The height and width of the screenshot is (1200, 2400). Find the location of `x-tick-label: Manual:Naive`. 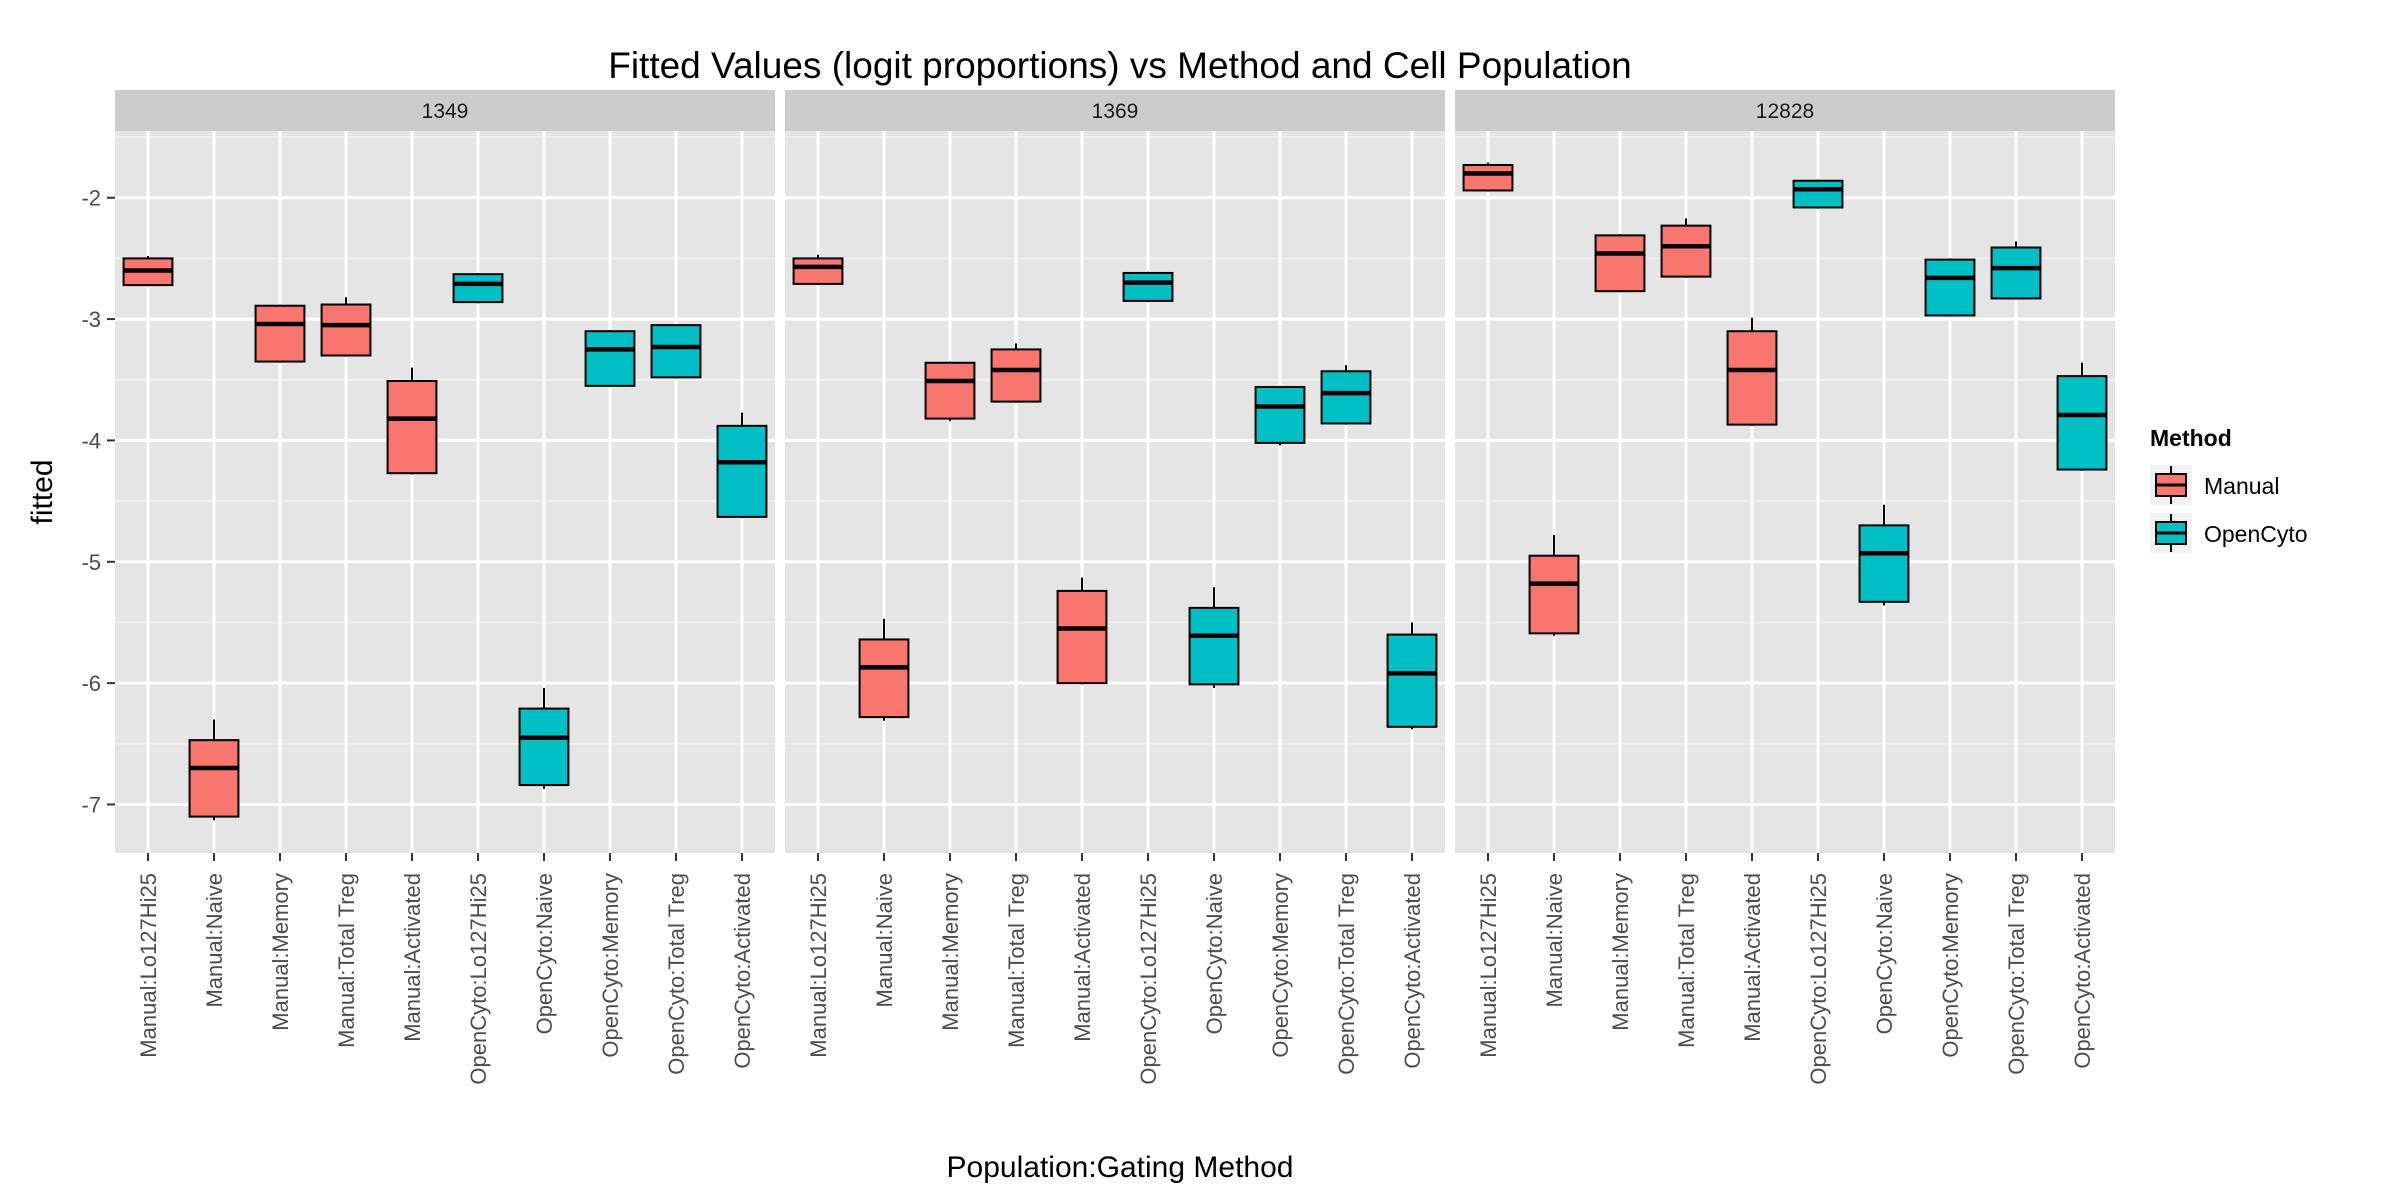

x-tick-label: Manual:Naive is located at coordinates (884, 940).